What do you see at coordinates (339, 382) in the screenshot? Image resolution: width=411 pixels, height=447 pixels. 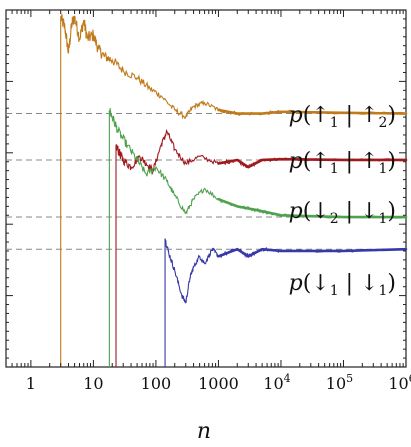 I see `x-tick-label: 10⁵` at bounding box center [339, 382].